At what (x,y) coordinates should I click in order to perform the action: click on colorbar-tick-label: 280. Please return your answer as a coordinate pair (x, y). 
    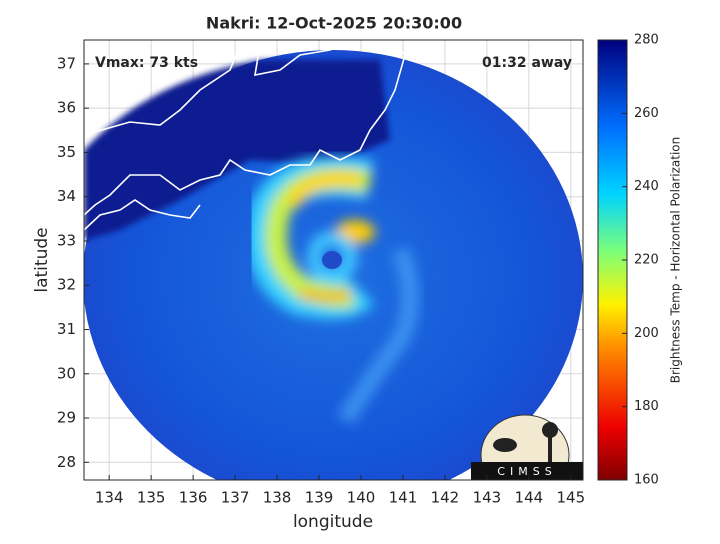
    Looking at the image, I should click on (646, 40).